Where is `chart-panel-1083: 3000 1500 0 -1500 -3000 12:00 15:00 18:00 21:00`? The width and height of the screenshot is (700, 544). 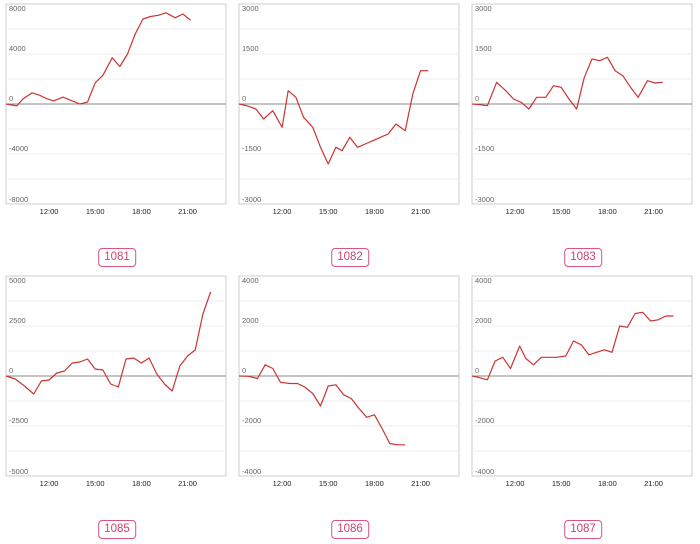 chart-panel-1083: 3000 1500 0 -1500 -3000 12:00 15:00 18:00 21:00 is located at coordinates (582, 116).